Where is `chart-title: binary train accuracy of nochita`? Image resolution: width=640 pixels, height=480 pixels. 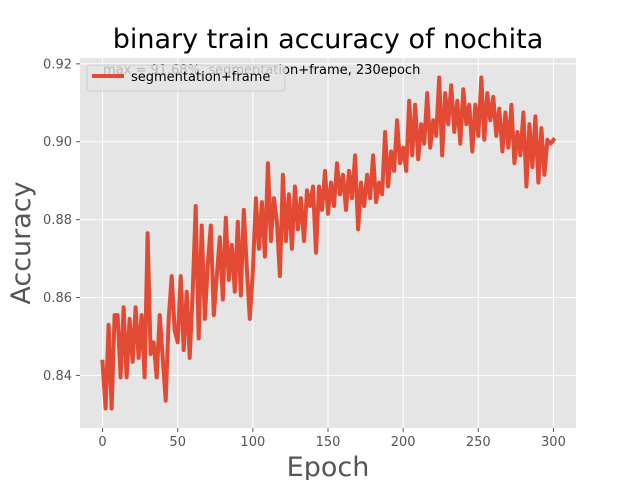
chart-title: binary train accuracy of nochita is located at coordinates (328, 39).